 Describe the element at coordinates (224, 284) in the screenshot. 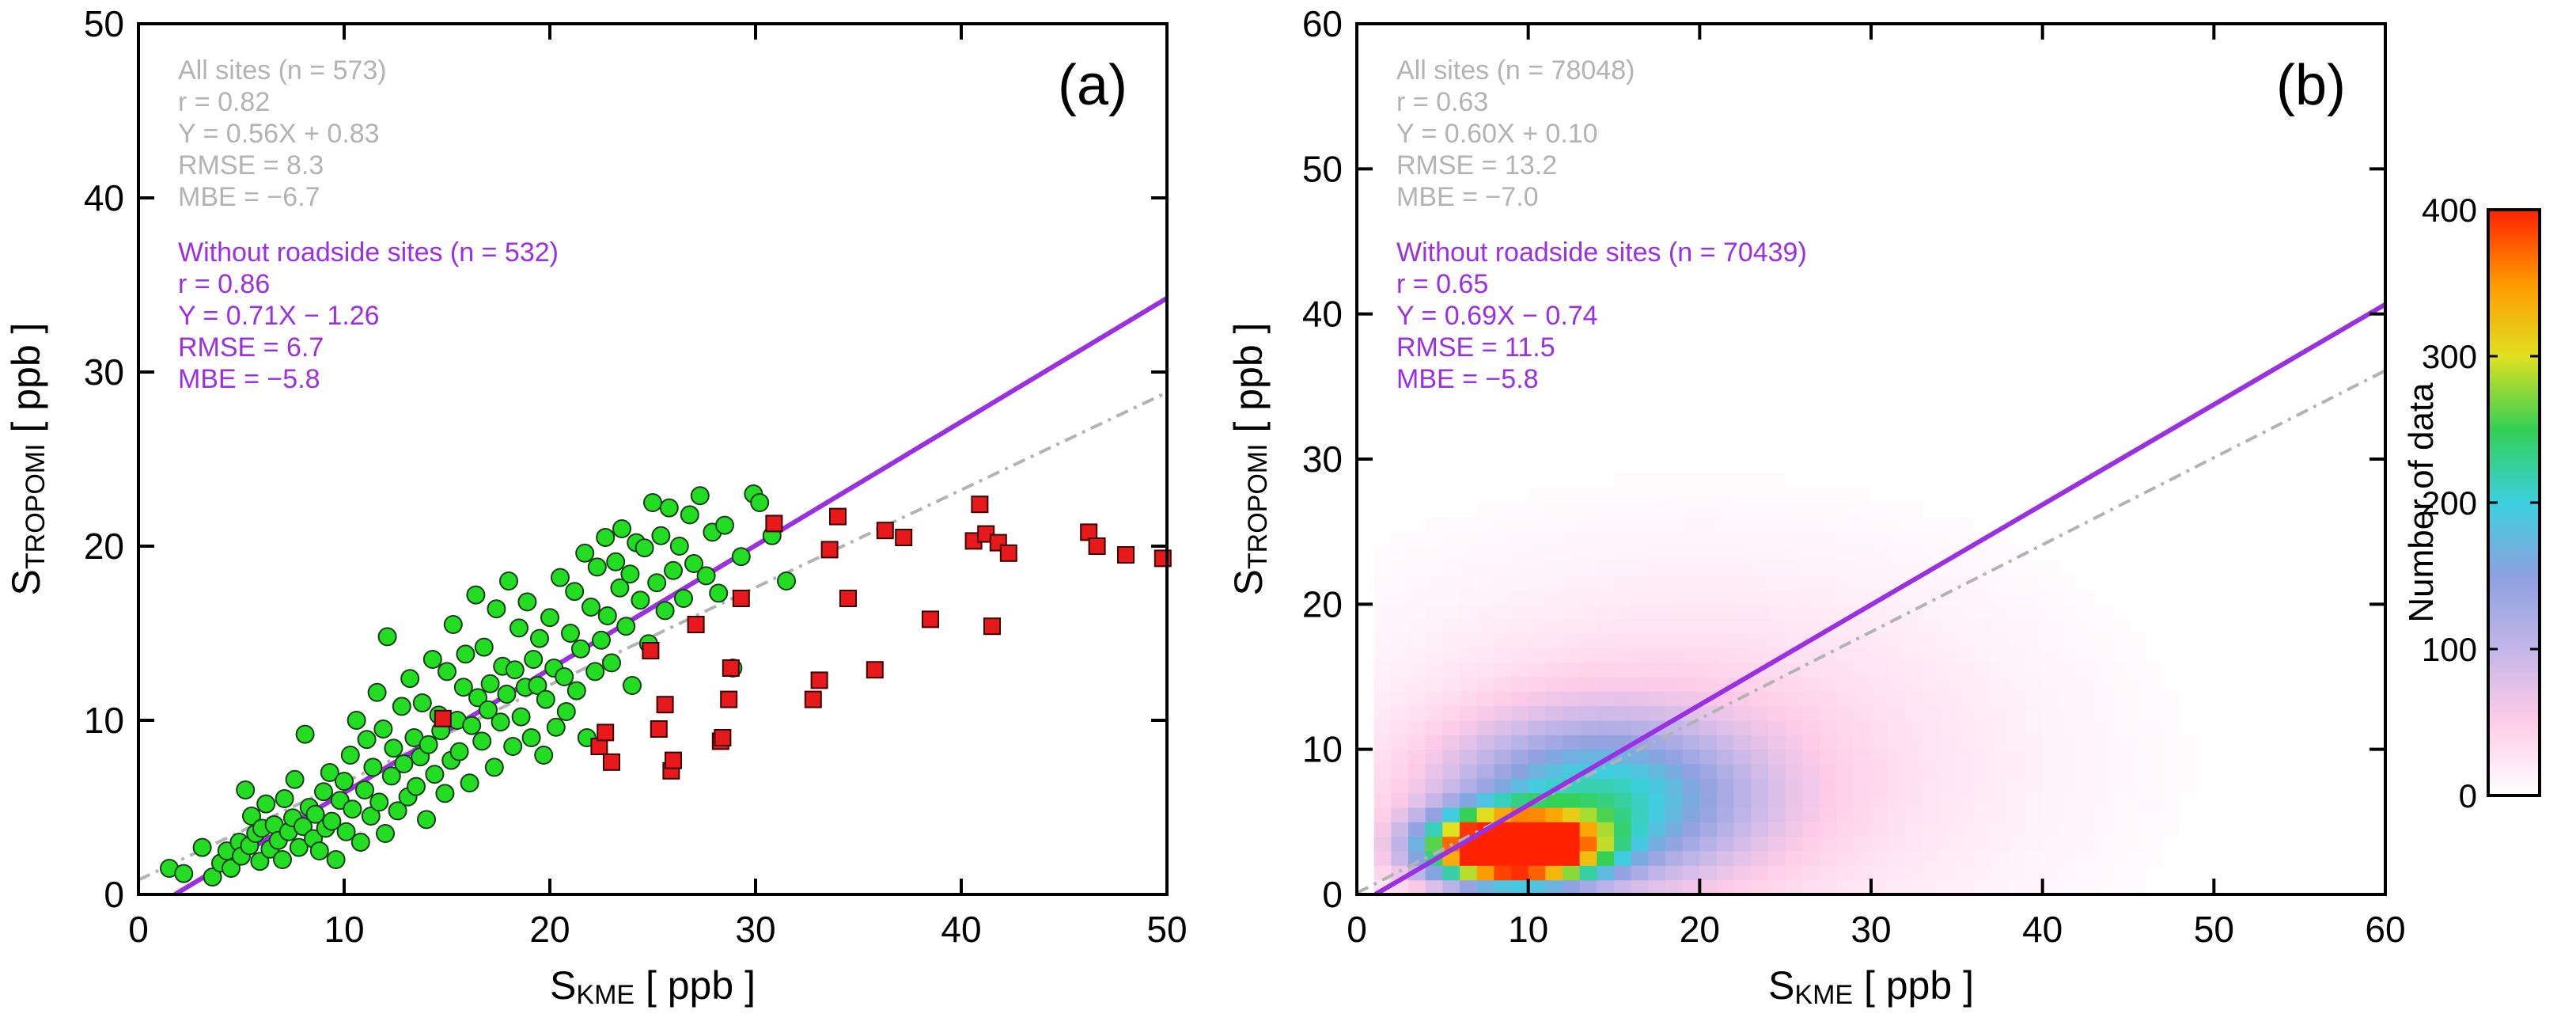

I see `stats-noroad-line: r = 0.86` at that location.